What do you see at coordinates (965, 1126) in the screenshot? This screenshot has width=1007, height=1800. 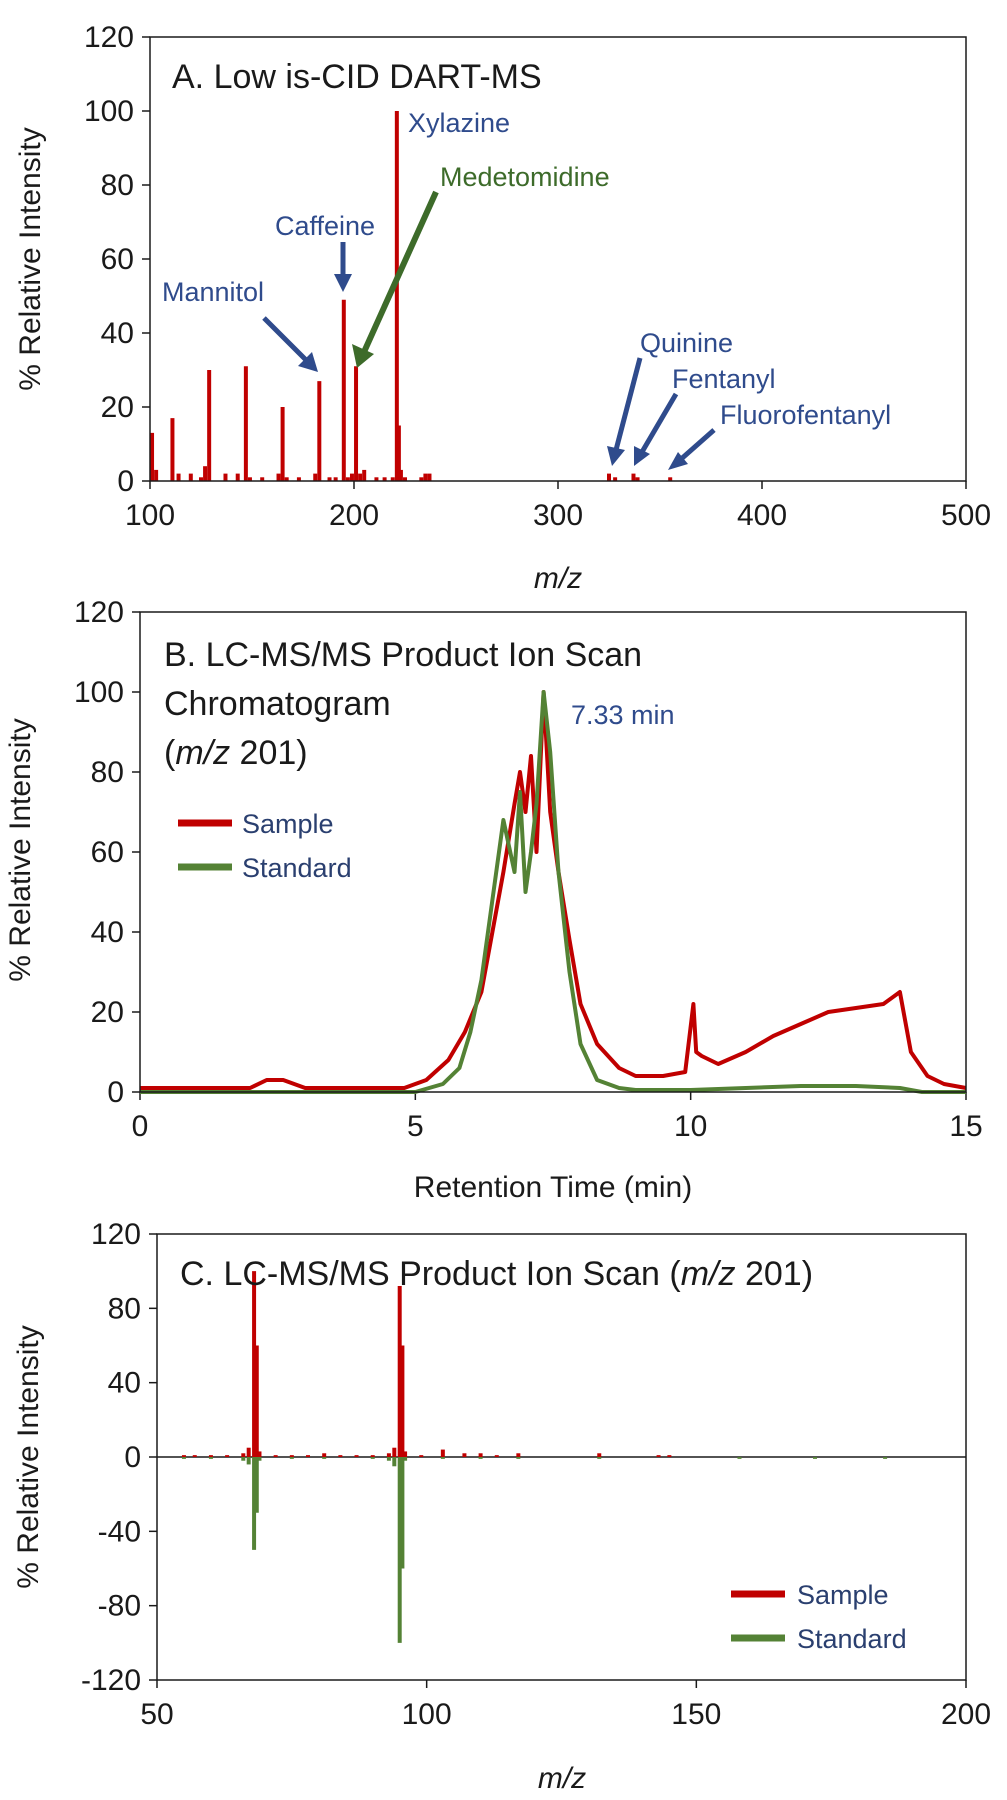 I see `panel-b-x-tick-label: 15` at bounding box center [965, 1126].